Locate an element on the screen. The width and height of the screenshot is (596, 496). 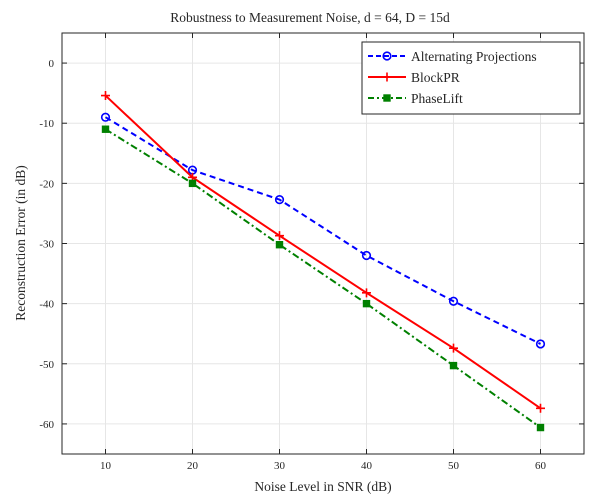
x-tick-label: 60 is located at coordinates (541, 466).